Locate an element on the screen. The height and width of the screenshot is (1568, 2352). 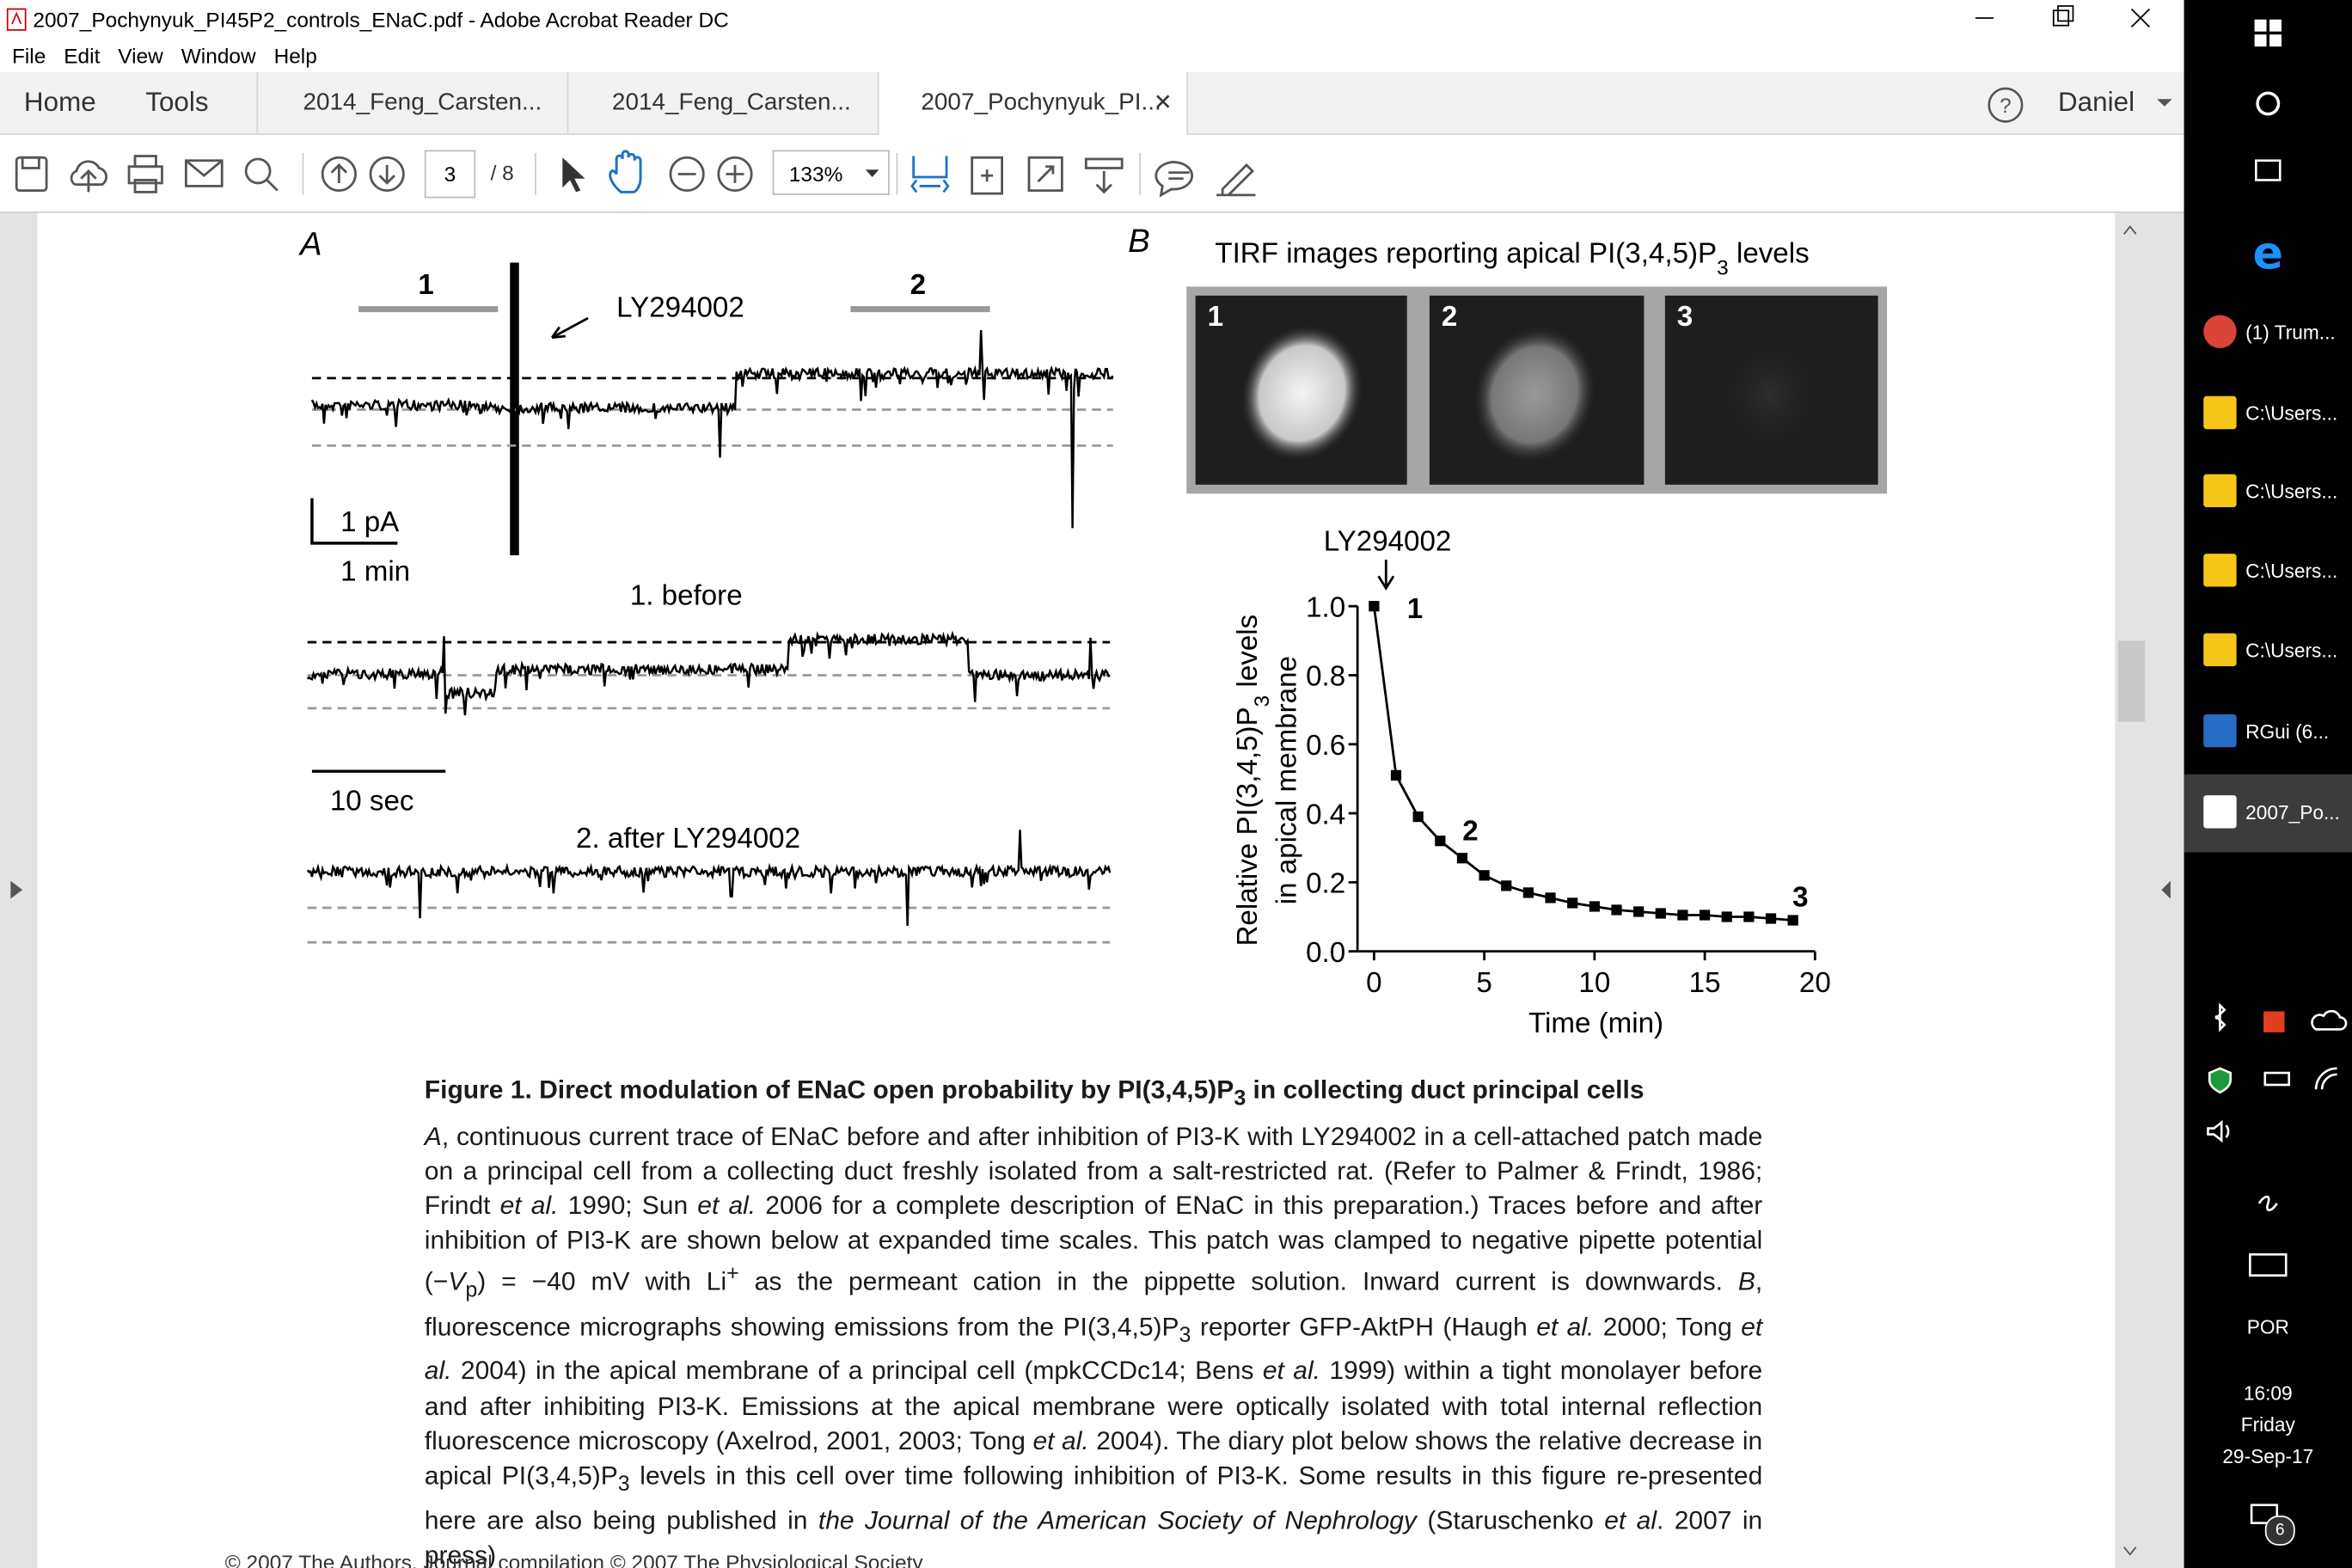
text-run: B is located at coordinates (1746, 1281).